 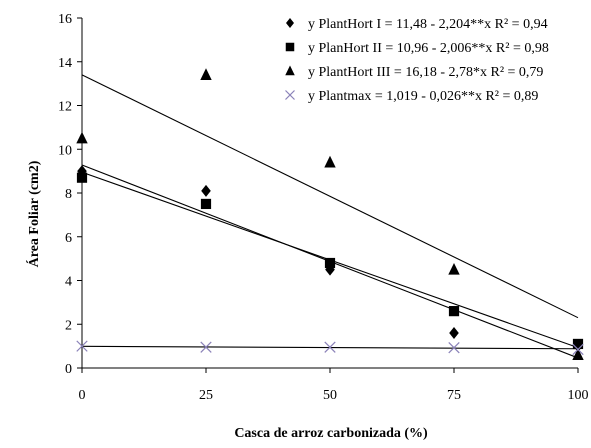 I want to click on y-tick-label: 16, so click(x=65, y=19).